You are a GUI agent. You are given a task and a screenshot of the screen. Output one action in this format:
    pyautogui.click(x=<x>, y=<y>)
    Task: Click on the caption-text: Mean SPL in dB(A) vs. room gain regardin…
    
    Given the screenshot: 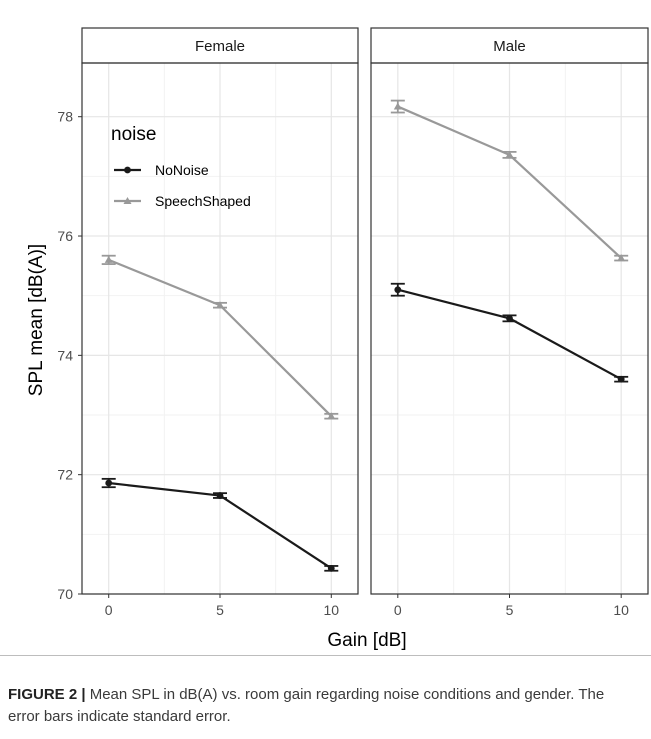 What is the action you would take?
    pyautogui.click(x=306, y=705)
    